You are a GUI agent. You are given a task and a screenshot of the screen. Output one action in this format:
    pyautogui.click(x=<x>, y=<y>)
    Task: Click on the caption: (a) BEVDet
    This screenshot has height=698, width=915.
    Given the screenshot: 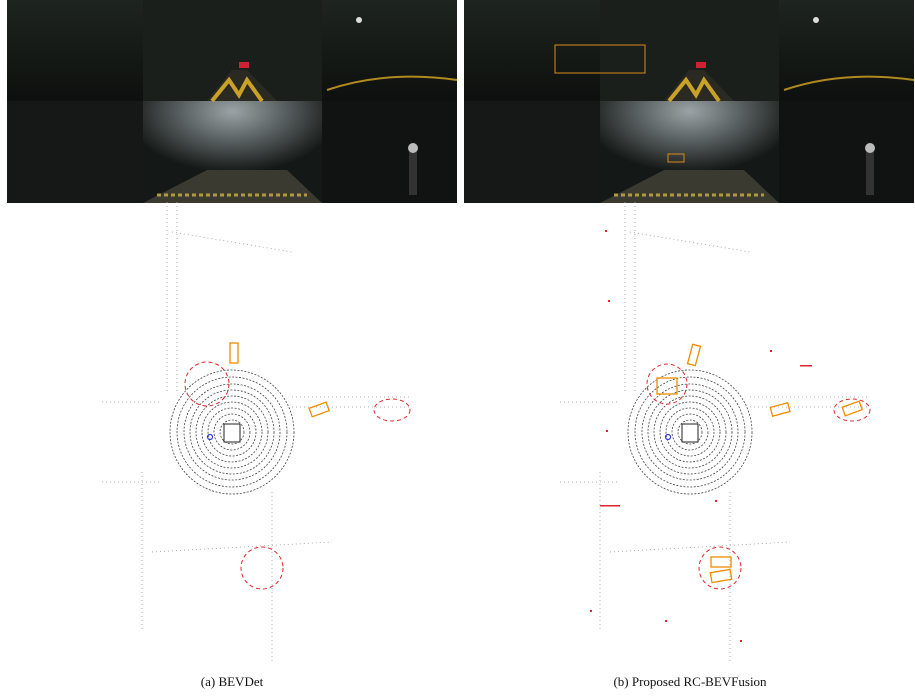 What is the action you would take?
    pyautogui.click(x=232, y=681)
    